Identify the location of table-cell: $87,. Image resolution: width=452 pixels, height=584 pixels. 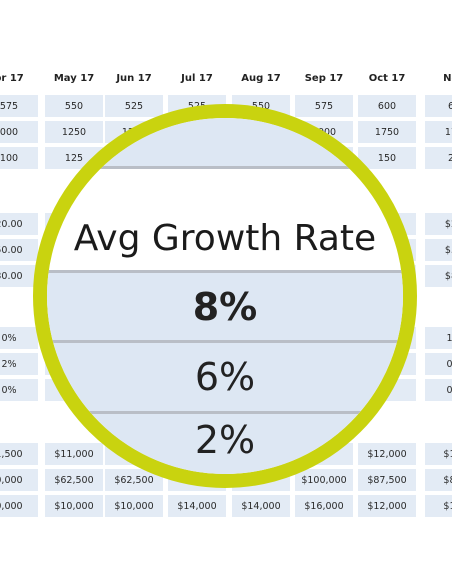
(438, 480).